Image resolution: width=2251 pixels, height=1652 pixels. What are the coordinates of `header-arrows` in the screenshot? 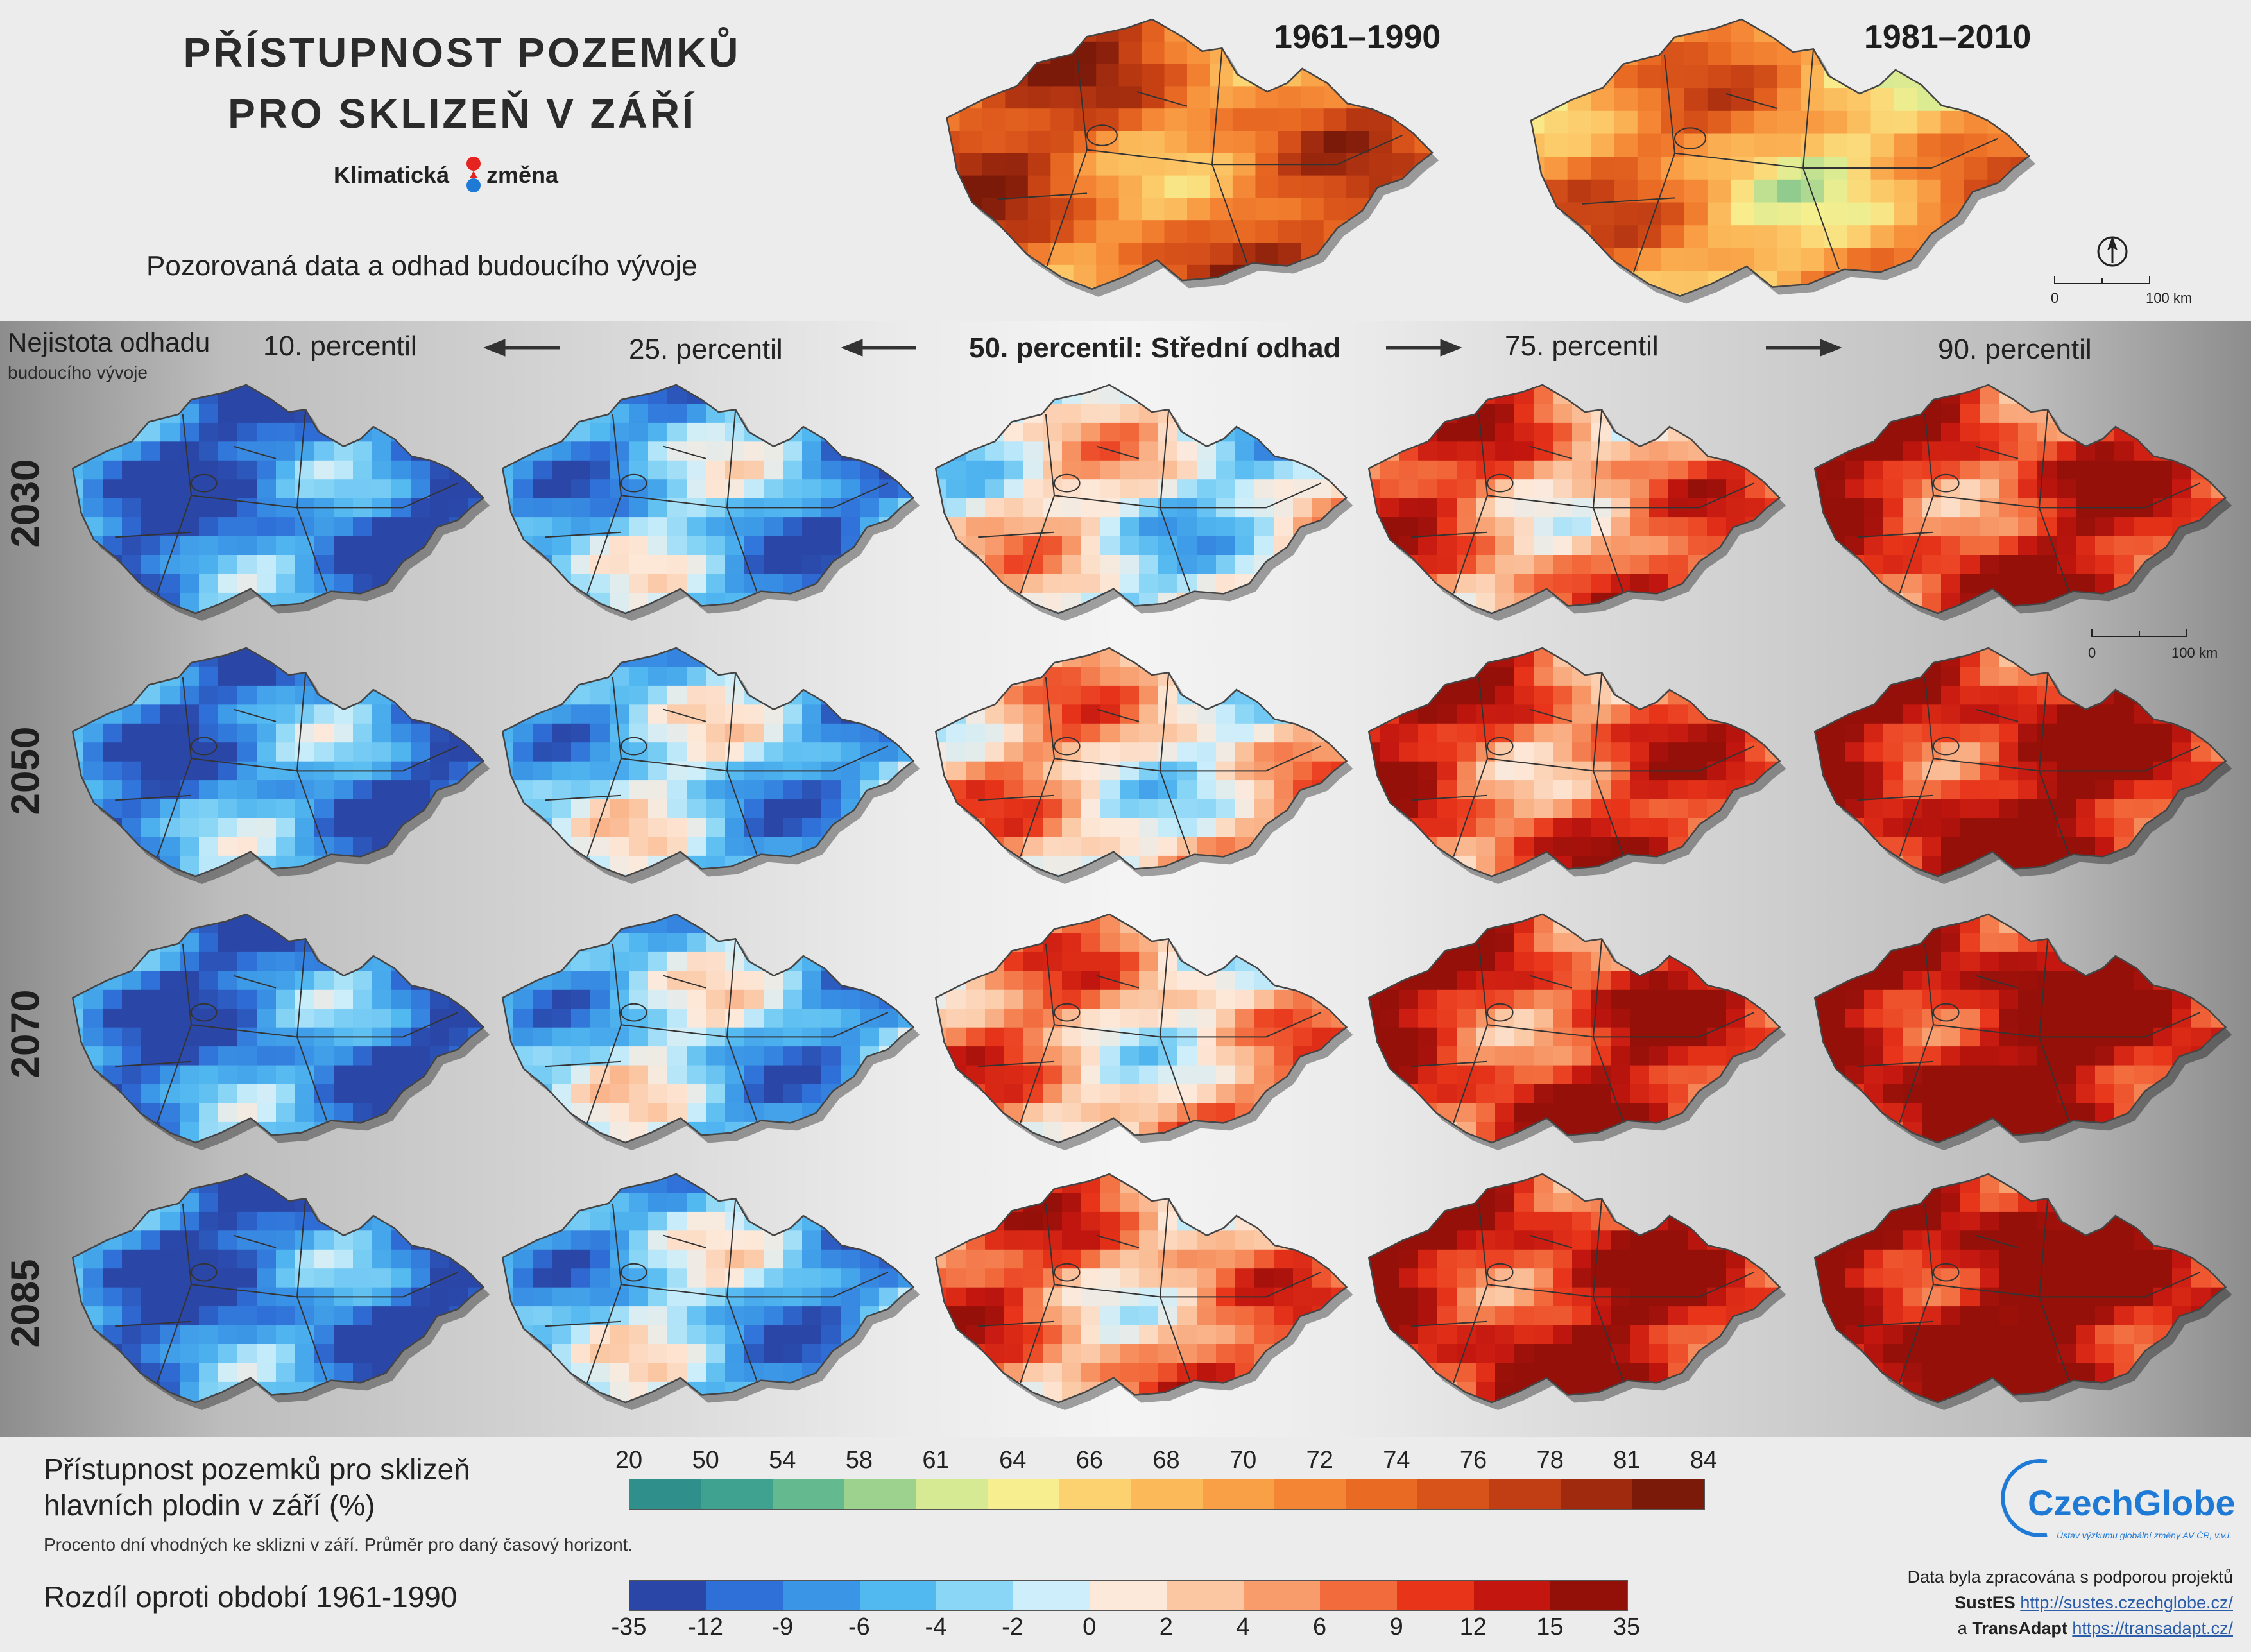 It's located at (1162, 348).